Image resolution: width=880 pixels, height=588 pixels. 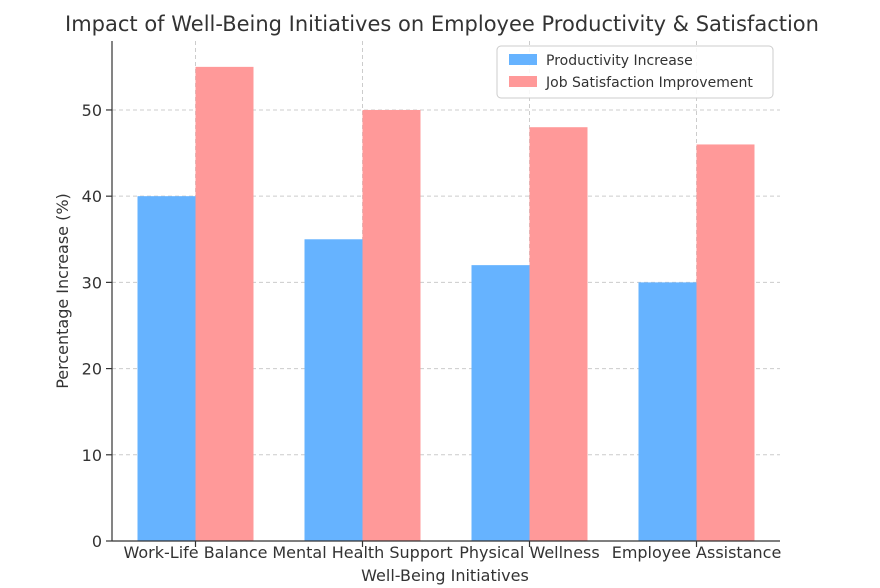 What do you see at coordinates (92, 369) in the screenshot?
I see `y-tick-label: 20` at bounding box center [92, 369].